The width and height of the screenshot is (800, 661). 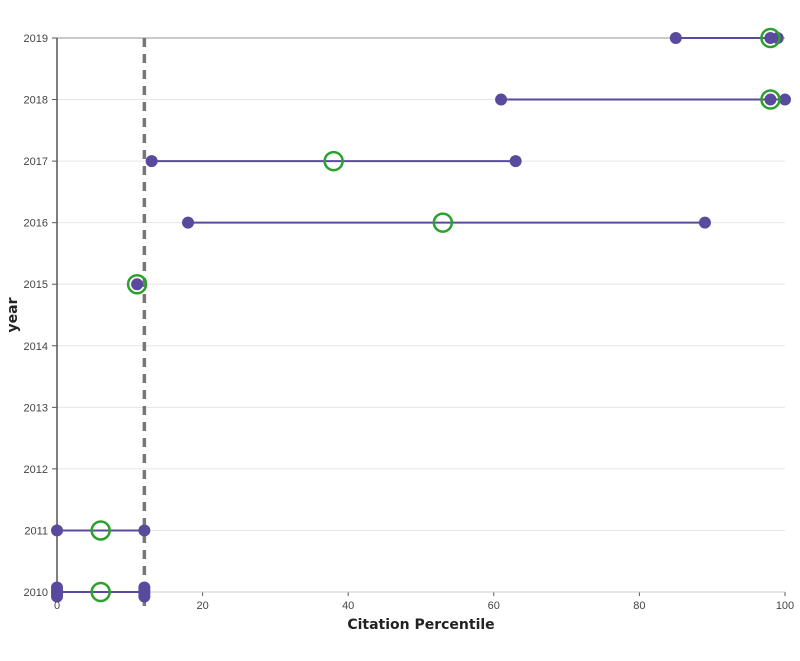 What do you see at coordinates (639, 606) in the screenshot?
I see `x-tick-label-80: 80` at bounding box center [639, 606].